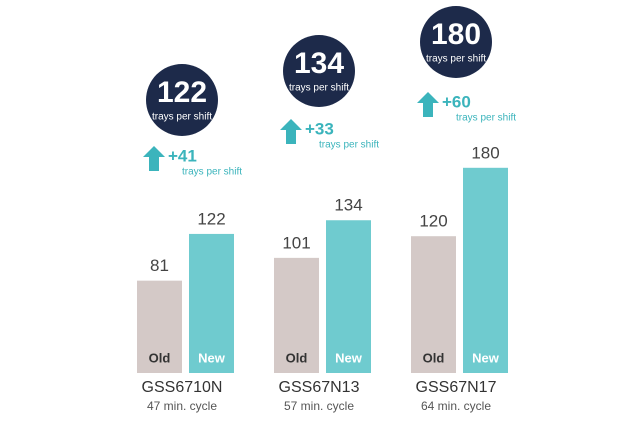  What do you see at coordinates (433, 221) in the screenshot?
I see `value-label: 120` at bounding box center [433, 221].